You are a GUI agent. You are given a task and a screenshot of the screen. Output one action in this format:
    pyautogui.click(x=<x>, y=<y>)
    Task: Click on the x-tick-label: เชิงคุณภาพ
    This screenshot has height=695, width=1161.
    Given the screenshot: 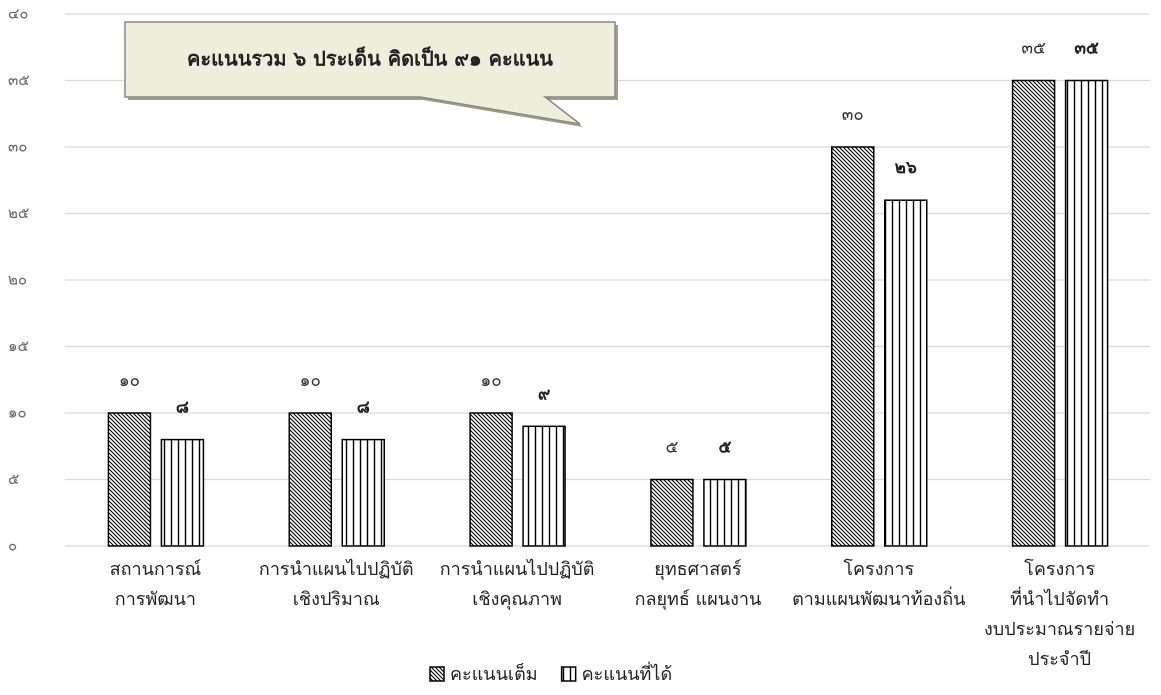 What is the action you would take?
    pyautogui.click(x=517, y=599)
    